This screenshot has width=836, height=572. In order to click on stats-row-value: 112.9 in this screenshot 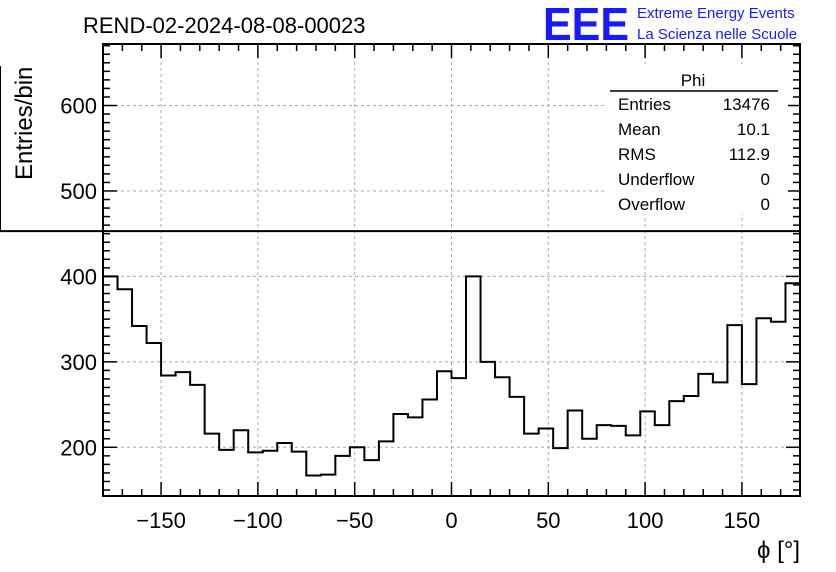, I will do `click(749, 154)`.